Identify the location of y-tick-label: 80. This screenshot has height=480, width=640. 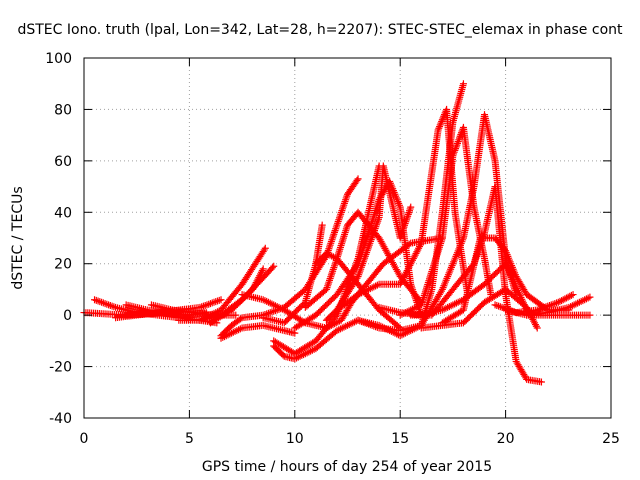
(63, 110).